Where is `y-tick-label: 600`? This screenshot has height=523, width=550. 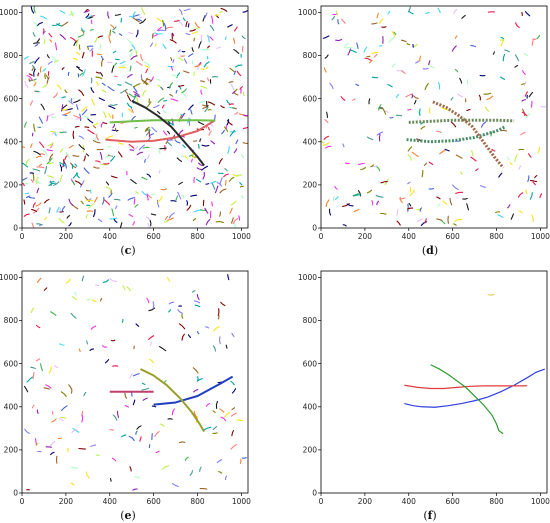
y-tick-label: 600 is located at coordinates (11, 98).